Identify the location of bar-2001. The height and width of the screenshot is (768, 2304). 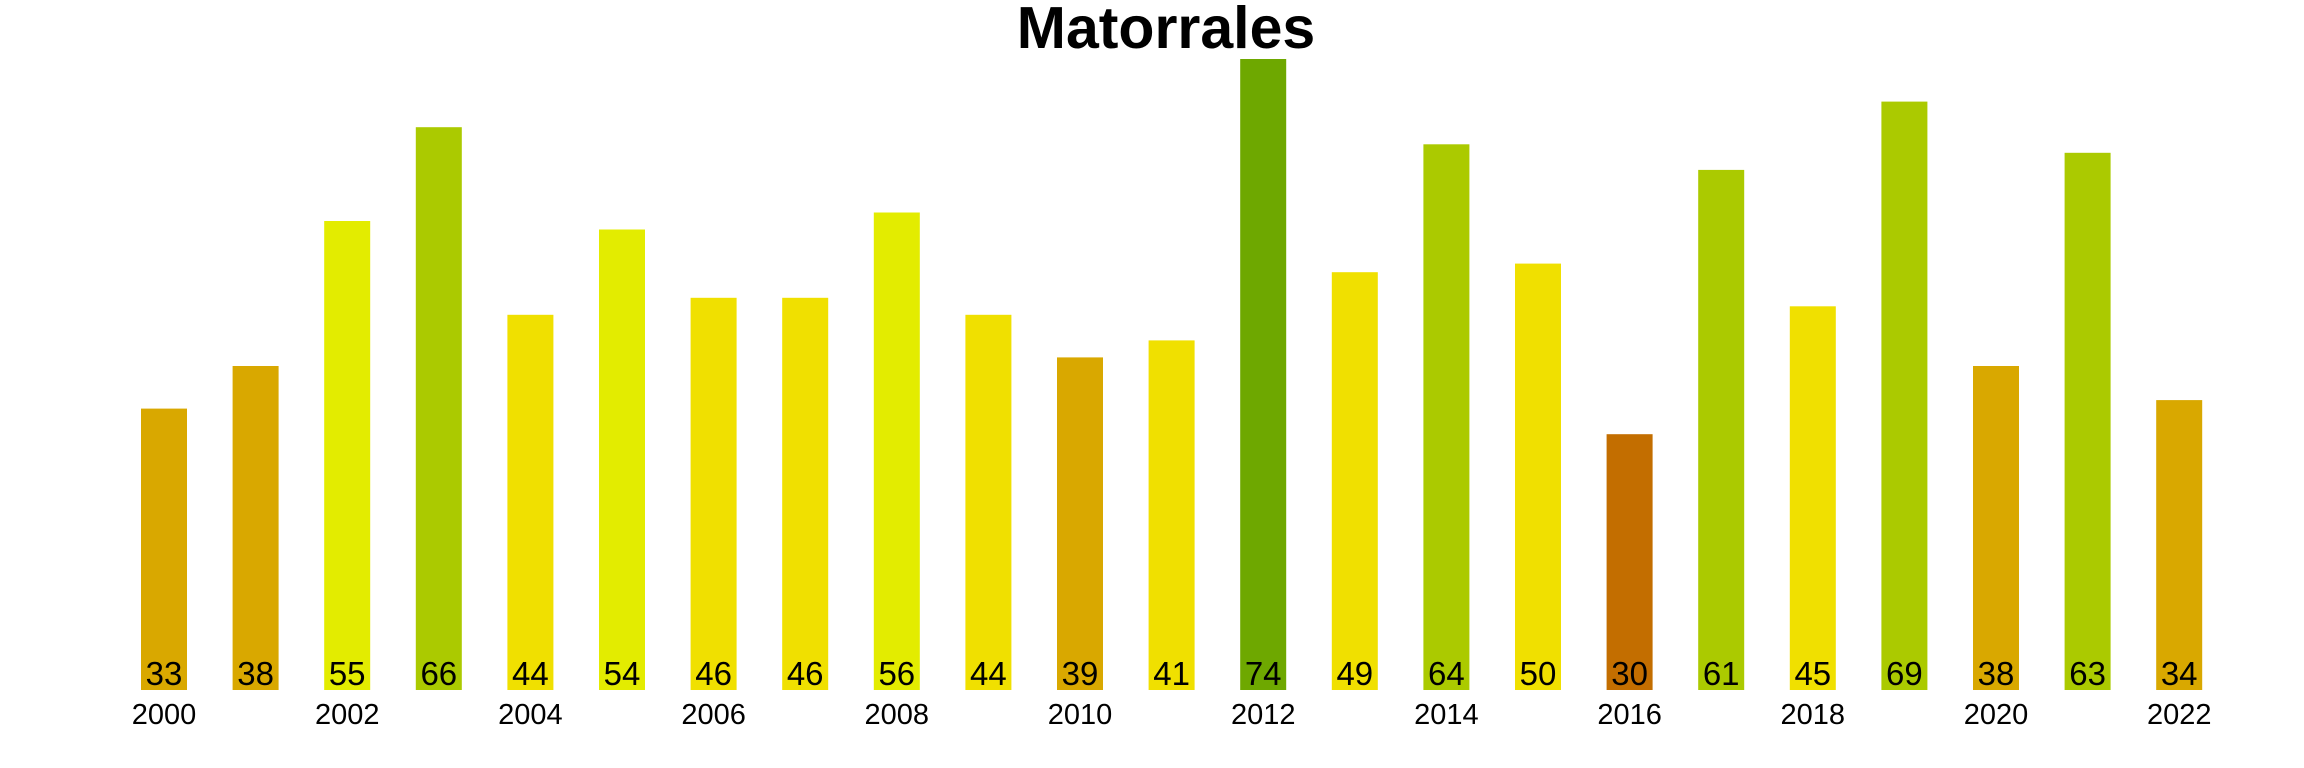
(255, 528).